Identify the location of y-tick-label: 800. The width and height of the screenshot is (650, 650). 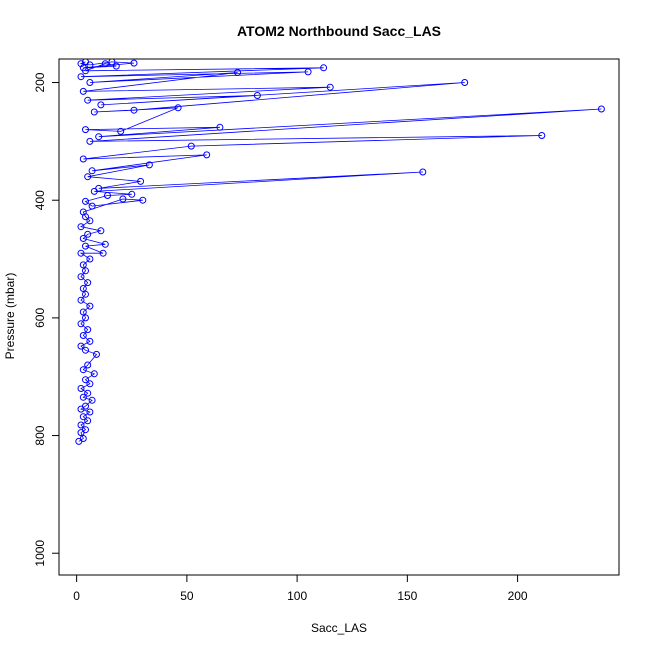
(40, 435).